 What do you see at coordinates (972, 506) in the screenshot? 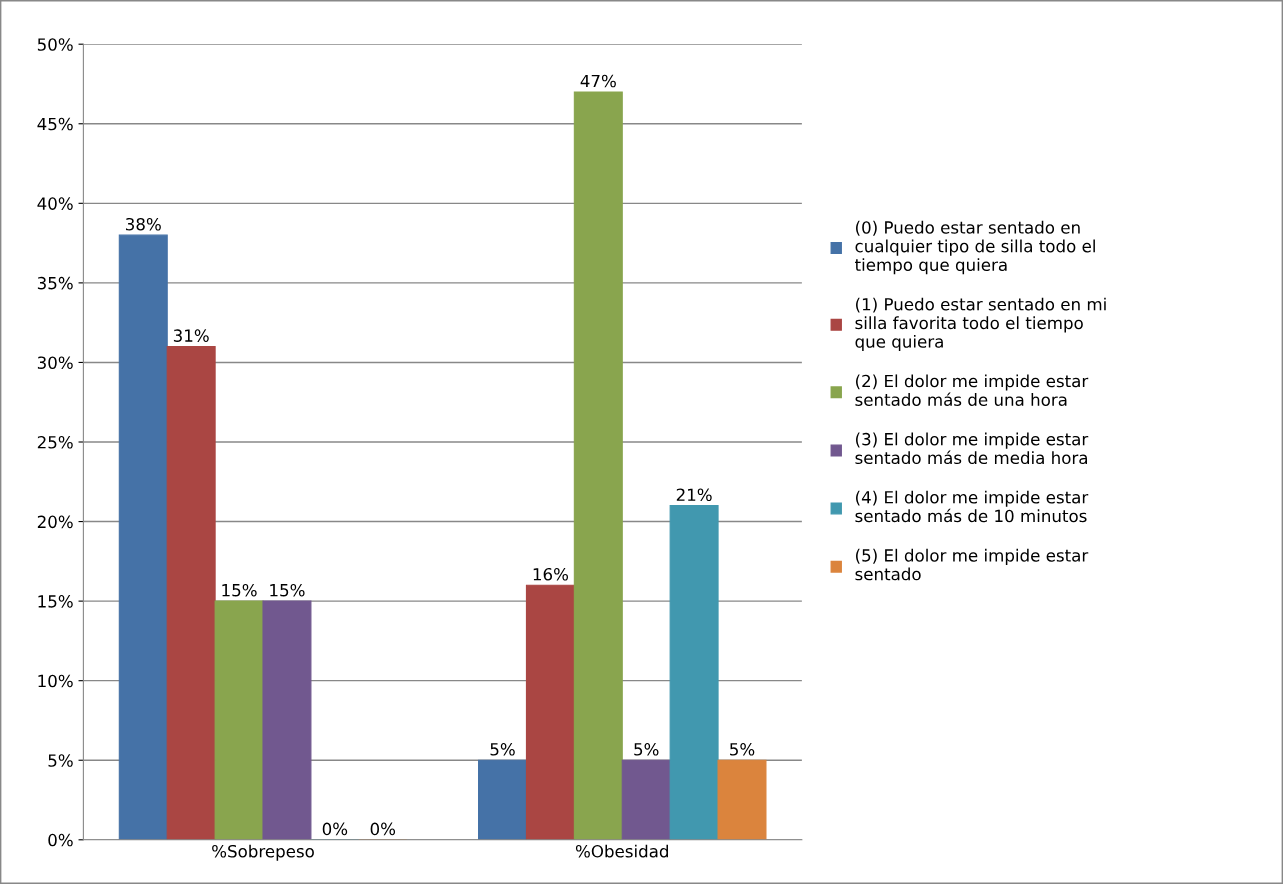
I see `legend-label: (4) El dolor me impide estar sentado más de 10 minutos` at bounding box center [972, 506].